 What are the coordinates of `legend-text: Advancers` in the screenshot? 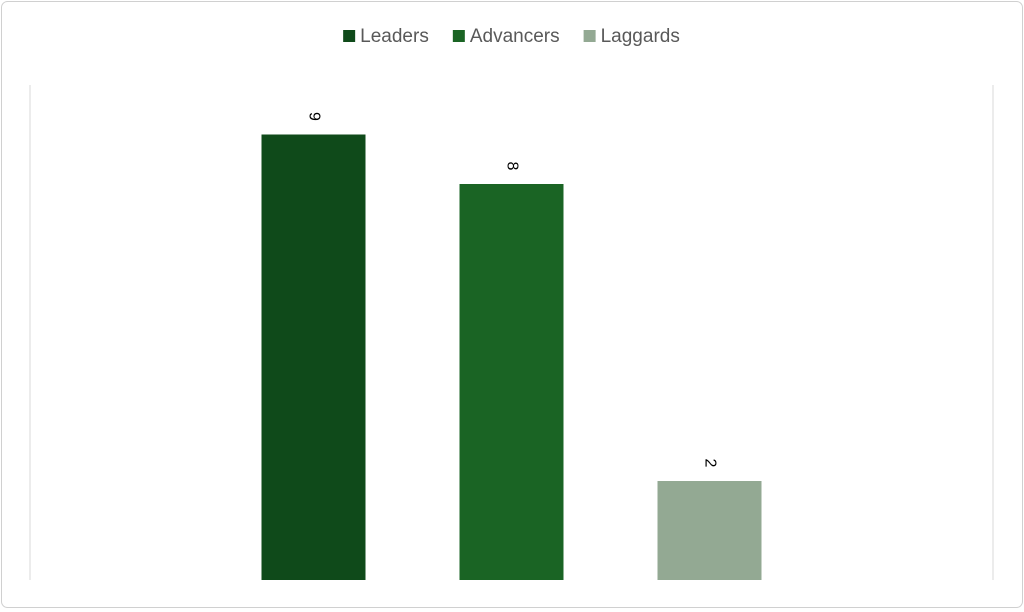 It's located at (515, 36).